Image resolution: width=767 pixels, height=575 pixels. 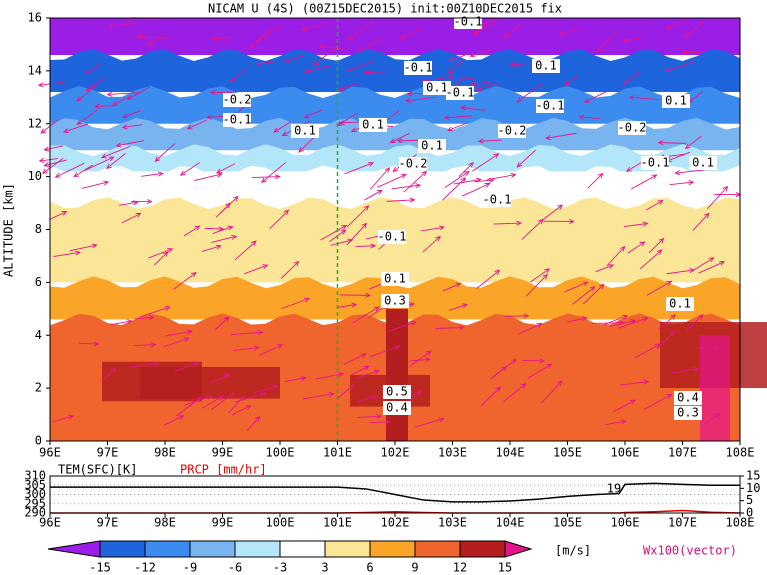 What do you see at coordinates (35, 176) in the screenshot?
I see `y-tick-label: 10` at bounding box center [35, 176].